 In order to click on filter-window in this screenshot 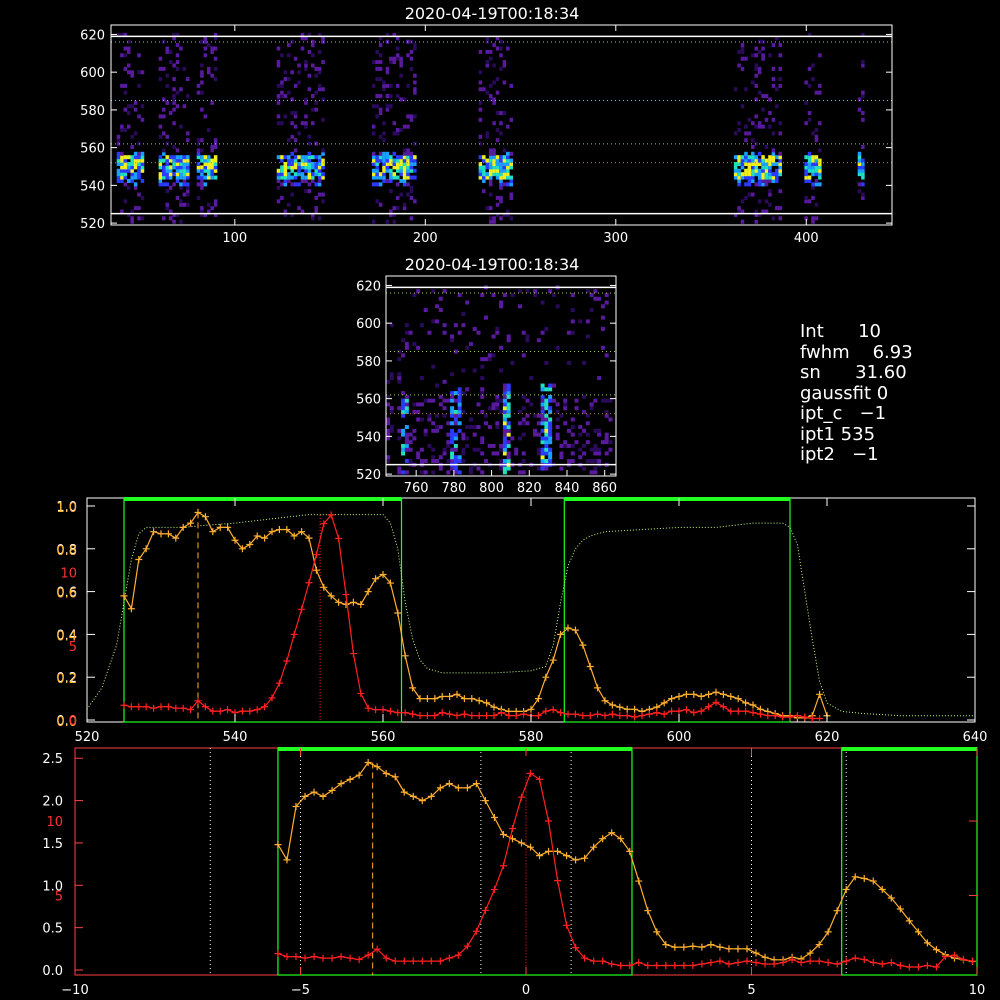, I will do `click(909, 861)`.